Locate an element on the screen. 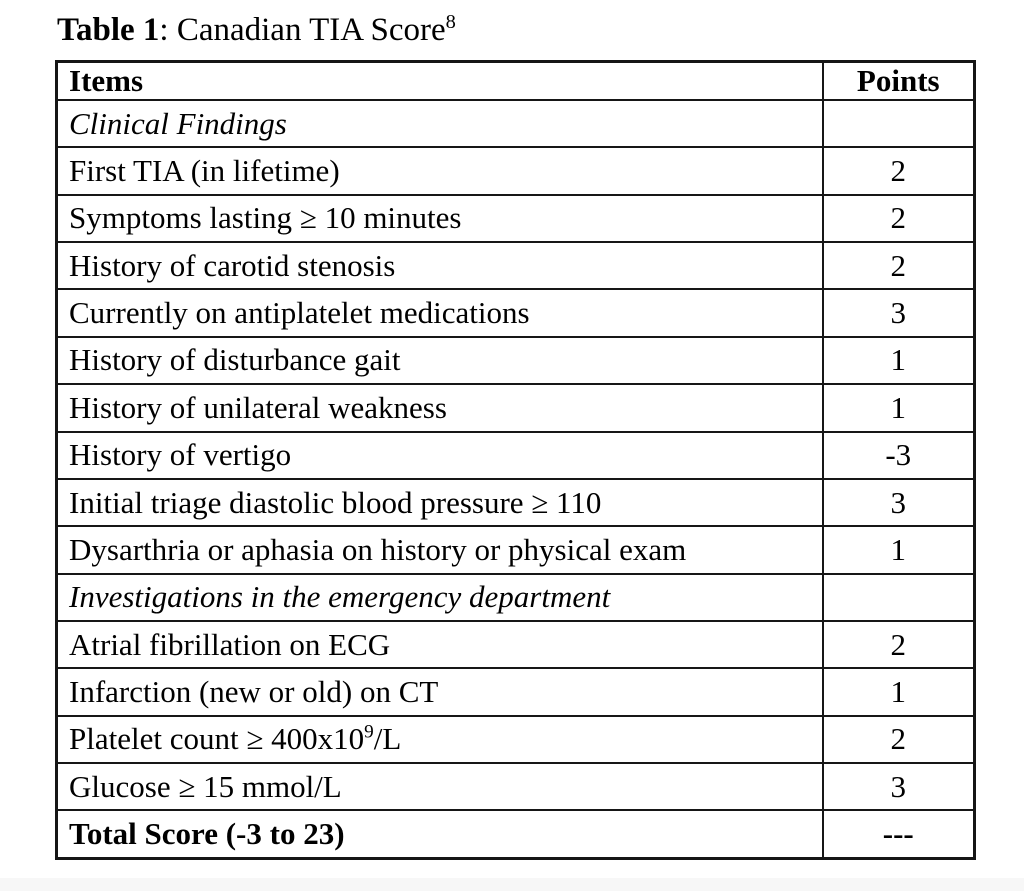  table-row: First TIA (in lifetime) 2 is located at coordinates (515, 171).